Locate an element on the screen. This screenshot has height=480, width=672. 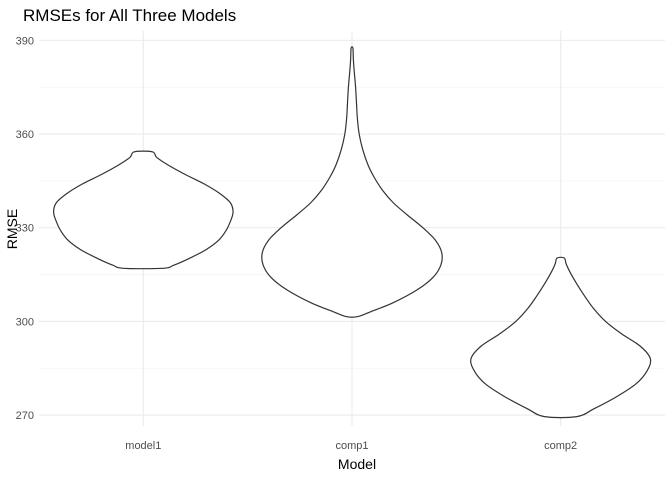
y-tick-label: 270 is located at coordinates (25, 416).